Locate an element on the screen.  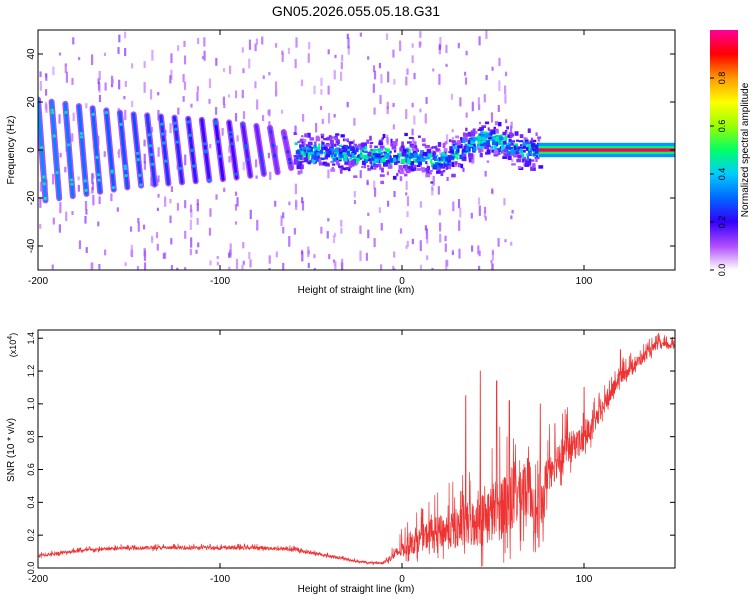
spectrogram-x-tick-label: 100 is located at coordinates (584, 281).